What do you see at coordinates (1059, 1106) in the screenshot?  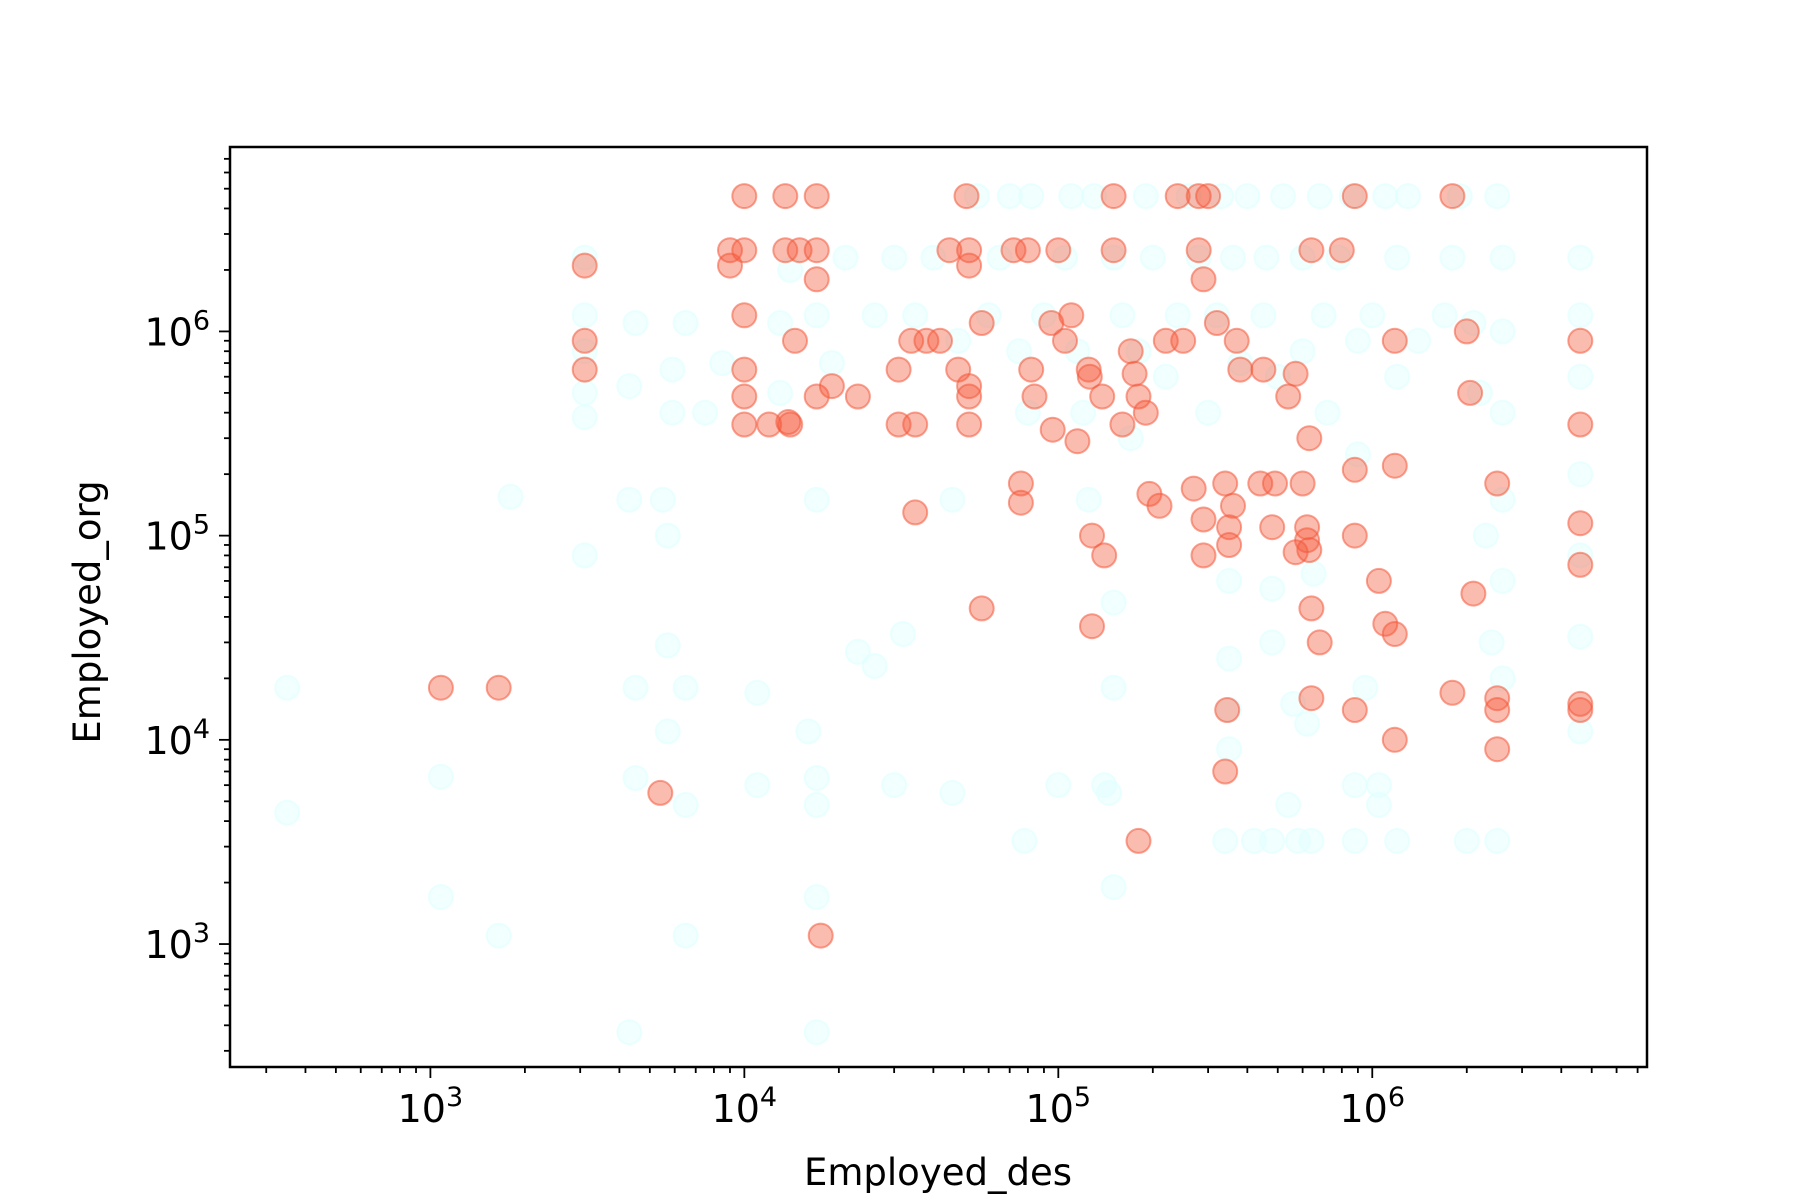 I see `x-tick-label: 105` at bounding box center [1059, 1106].